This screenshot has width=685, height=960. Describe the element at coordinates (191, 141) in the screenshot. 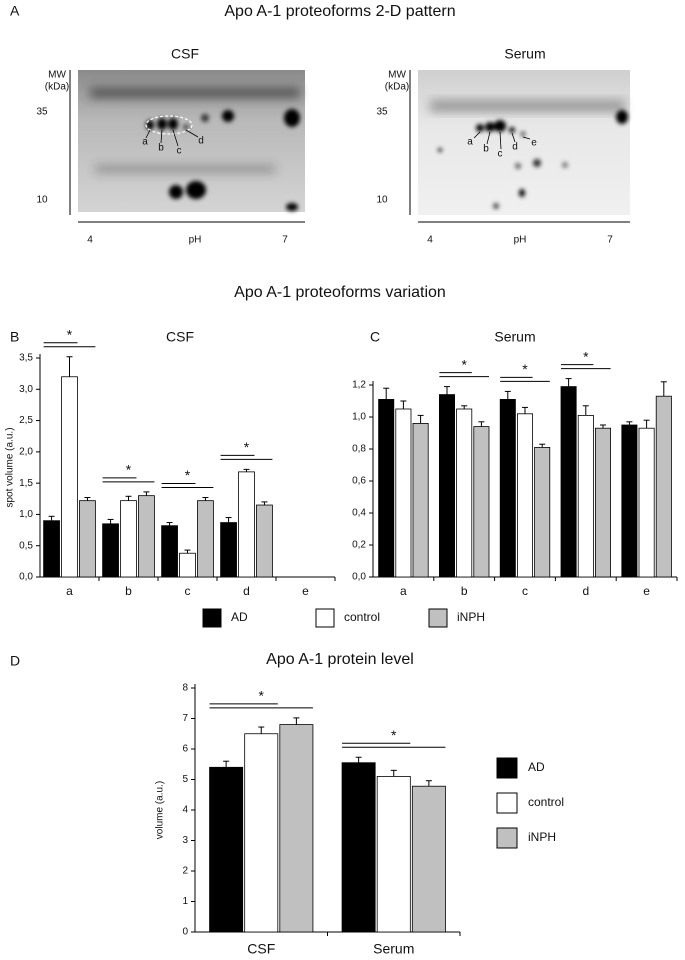

I see `gel-image-csf` at that location.